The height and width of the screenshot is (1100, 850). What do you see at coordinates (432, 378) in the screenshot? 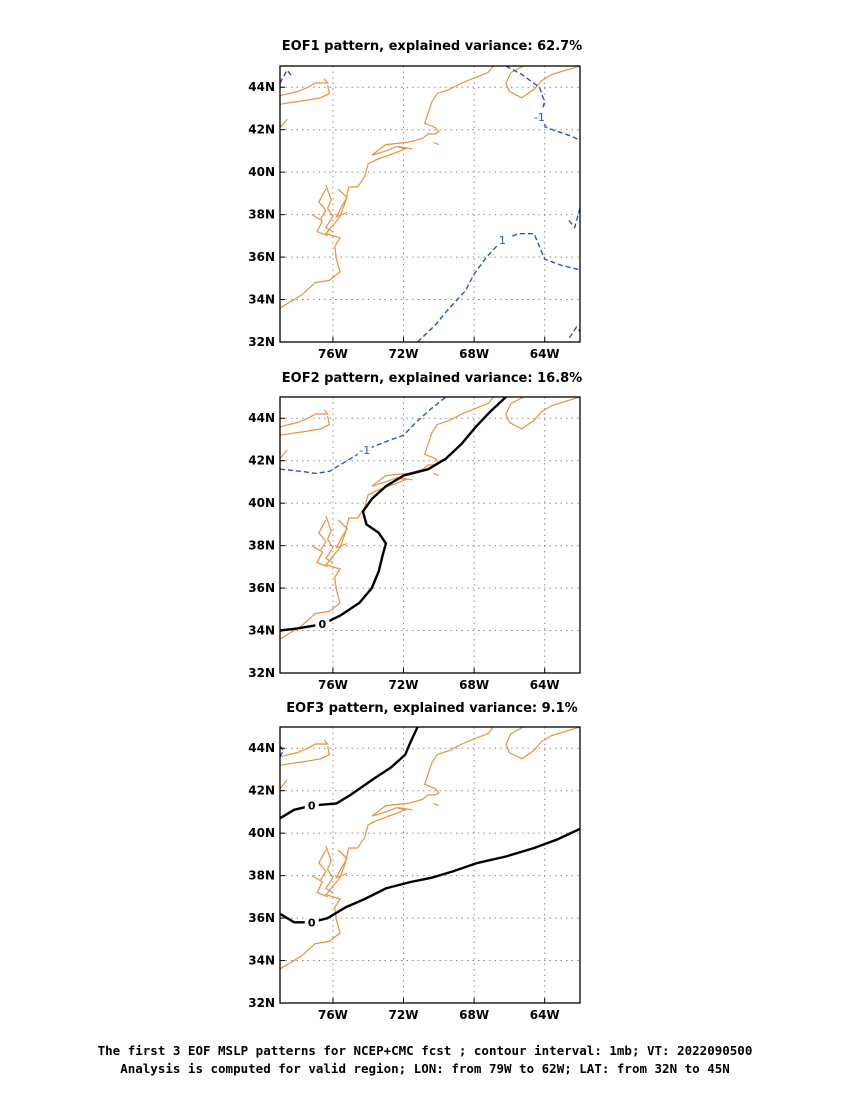
I see `eof2-title: EOF2 pattern, explained variance: 16.8%` at bounding box center [432, 378].